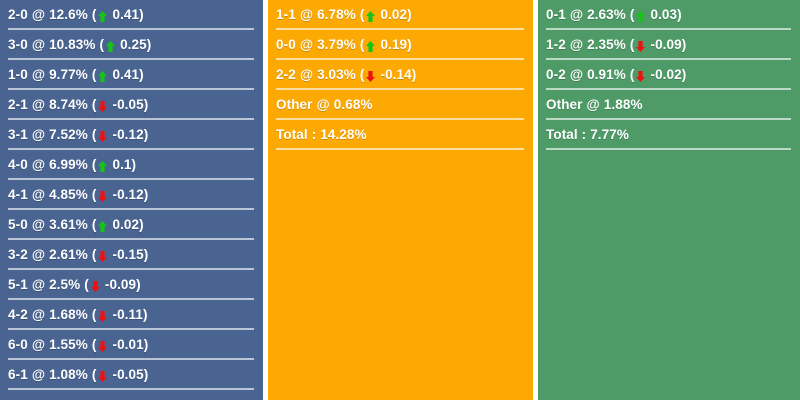 The height and width of the screenshot is (400, 800). Describe the element at coordinates (127, 315) in the screenshot. I see `delta-value: -0.11` at that location.